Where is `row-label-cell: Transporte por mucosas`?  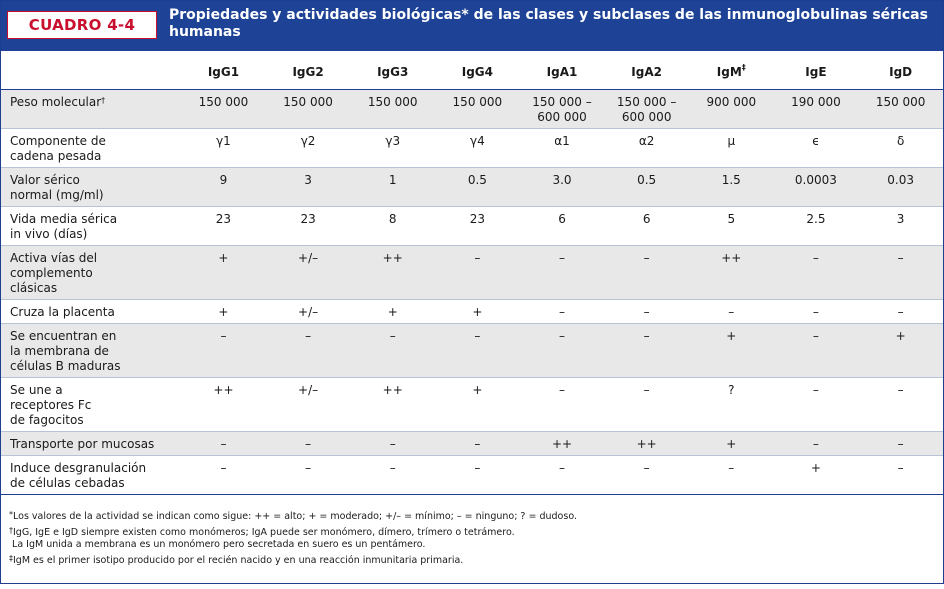 row-label-cell: Transporte por mucosas is located at coordinates (91, 443).